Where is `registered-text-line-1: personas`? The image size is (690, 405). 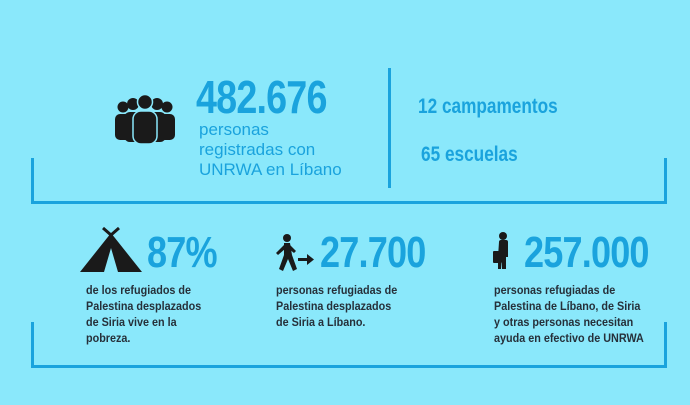 registered-text-line-1: personas is located at coordinates (234, 129).